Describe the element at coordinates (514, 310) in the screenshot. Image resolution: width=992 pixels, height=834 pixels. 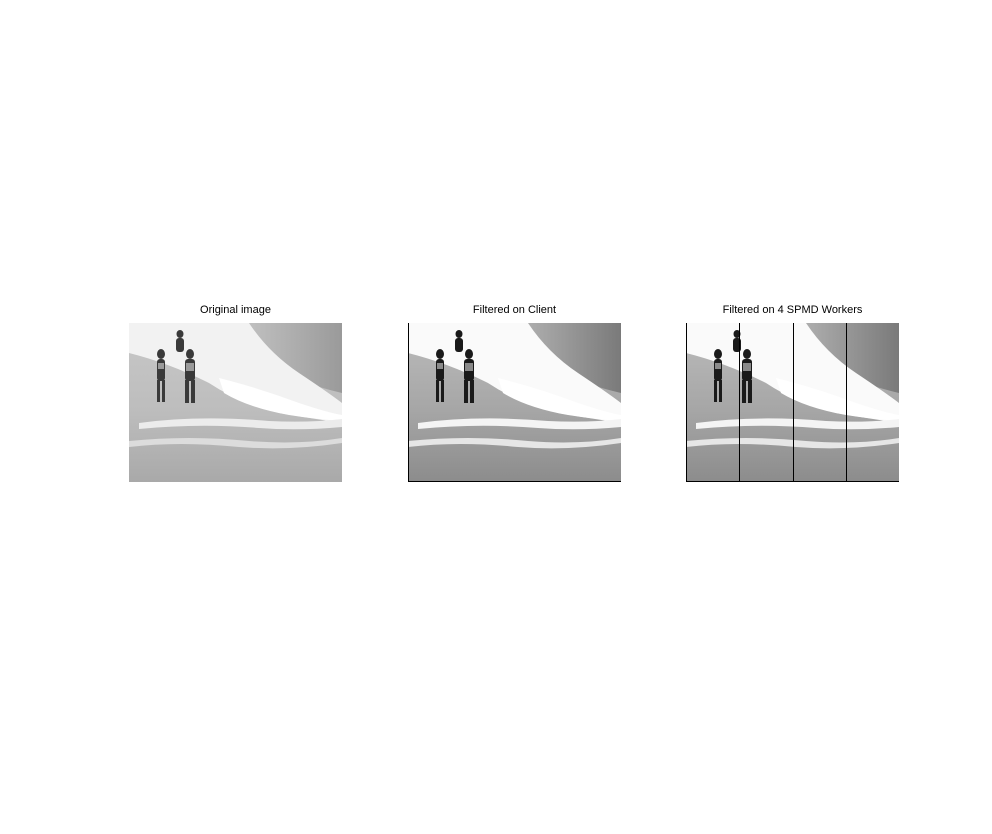
I see `panel-title-filtered-client: Filtered on Client` at that location.